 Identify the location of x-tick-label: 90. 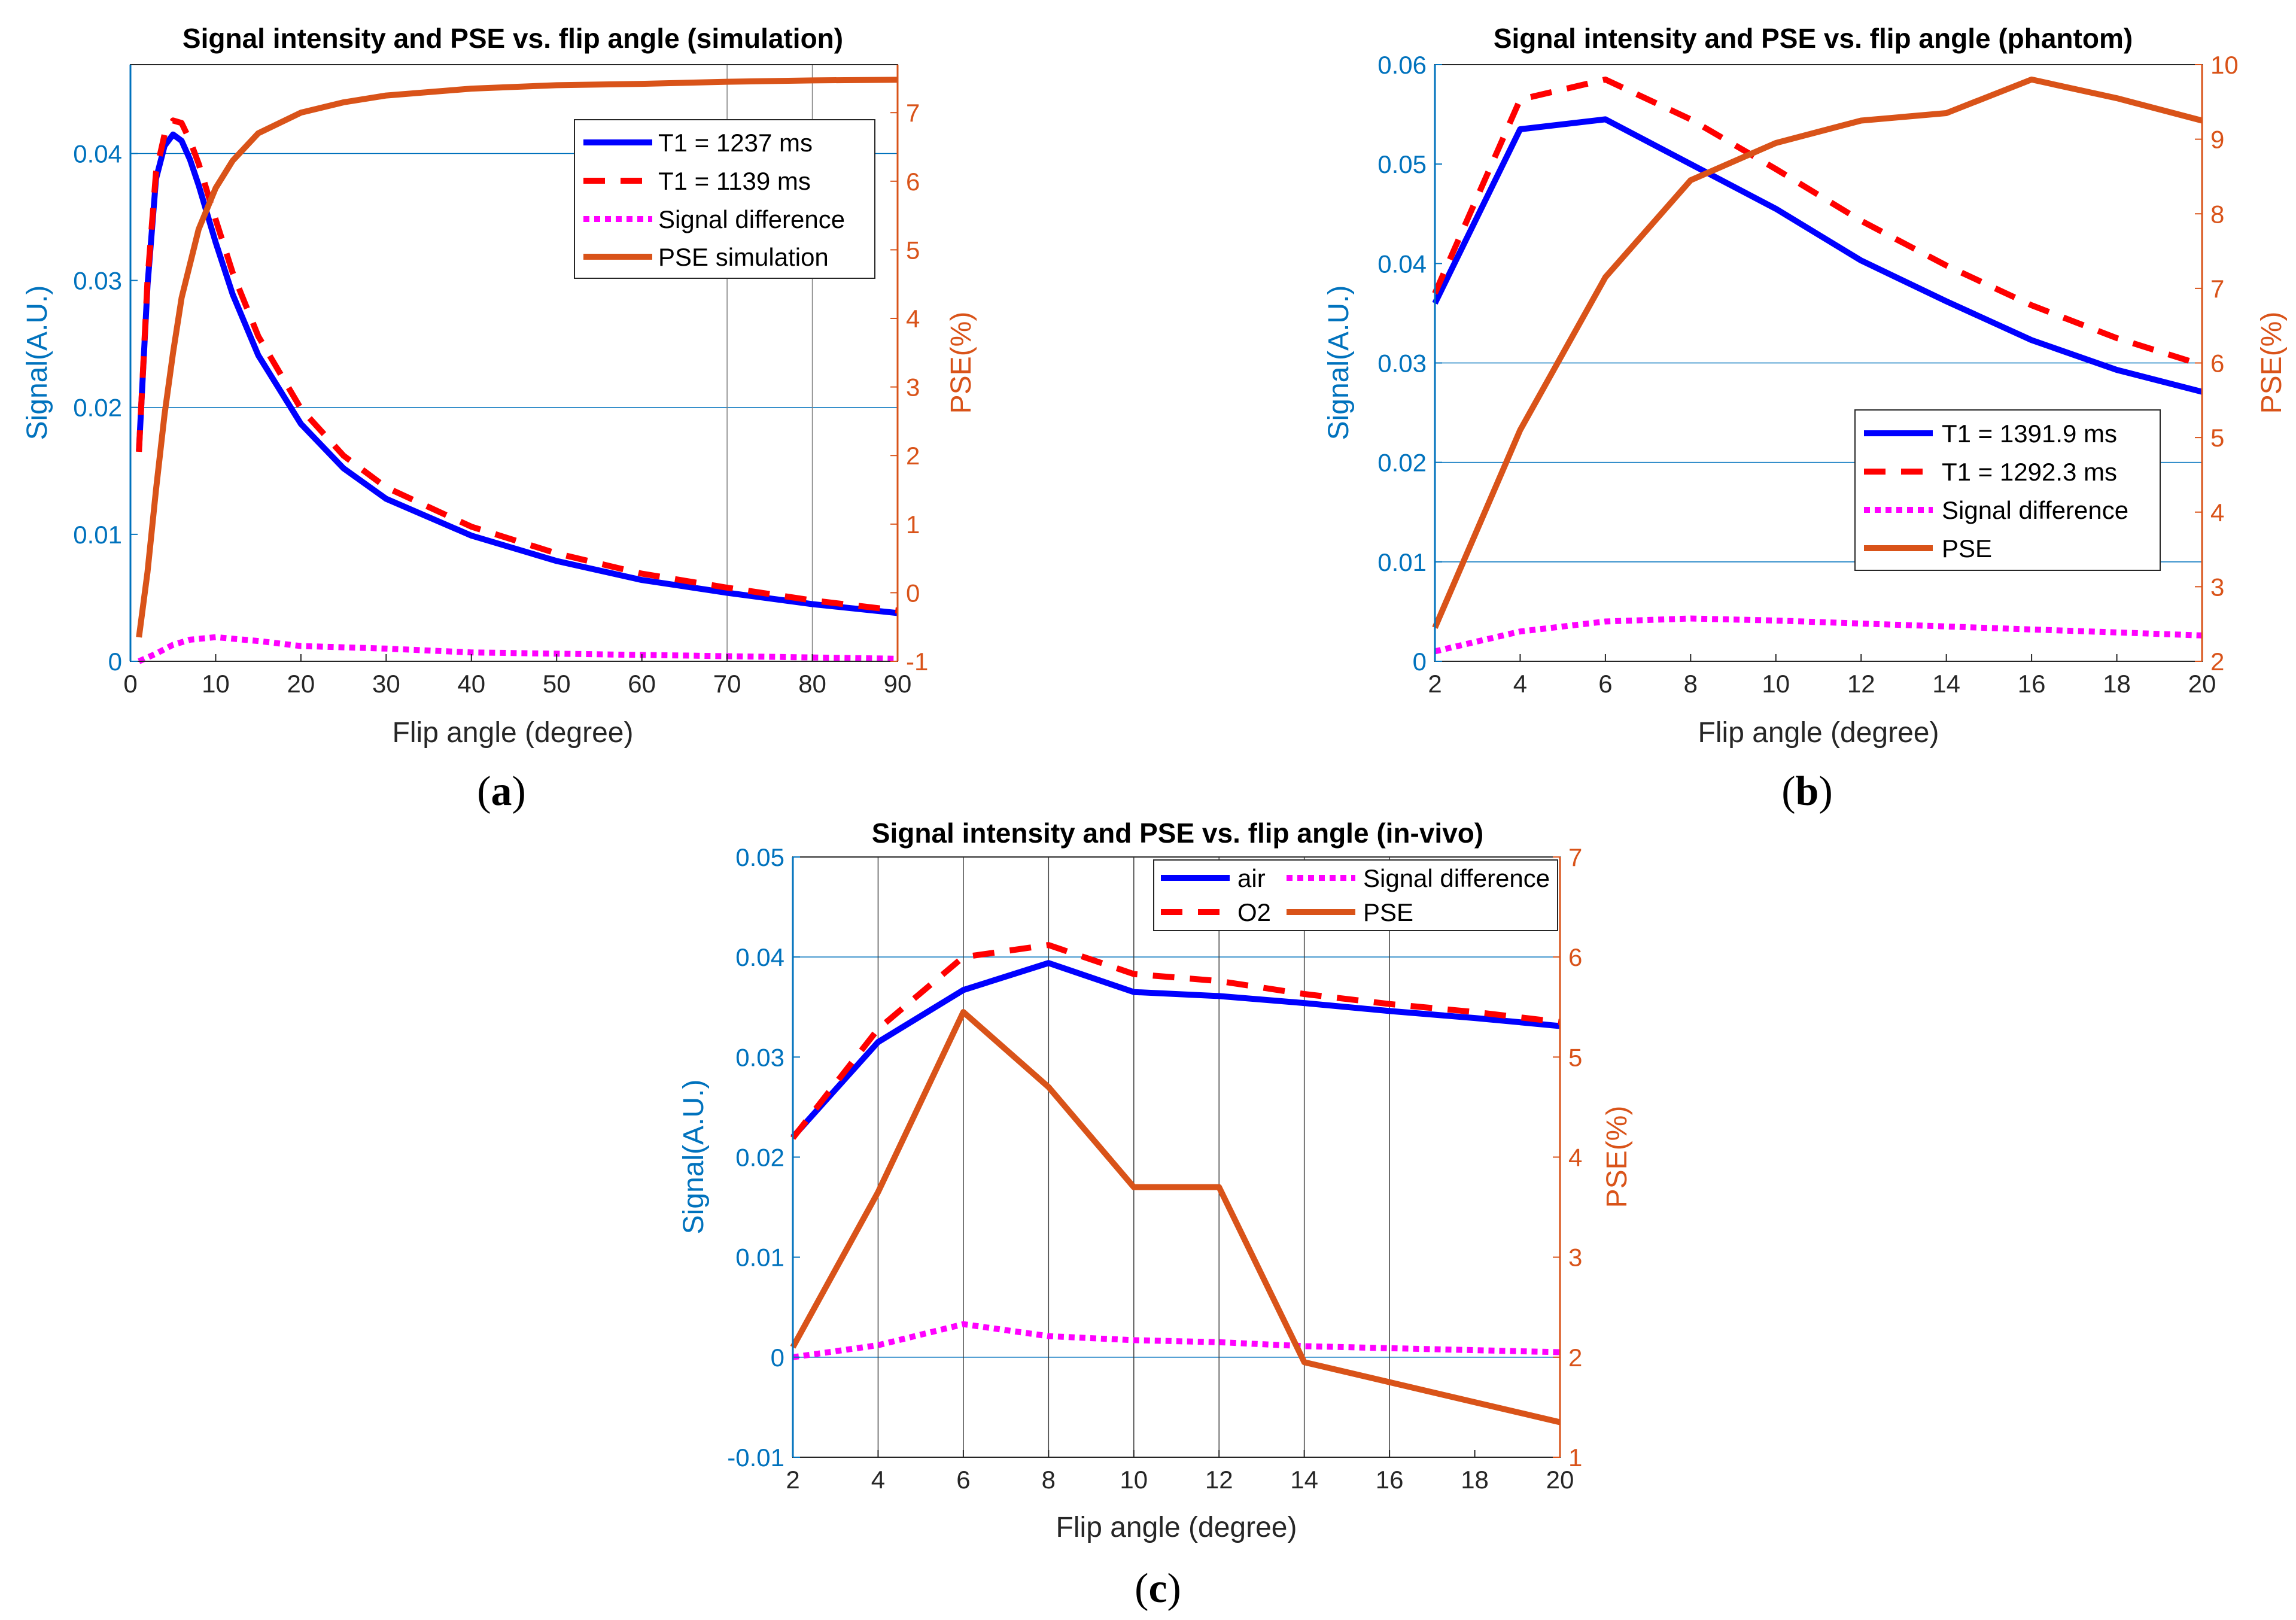
(898, 684).